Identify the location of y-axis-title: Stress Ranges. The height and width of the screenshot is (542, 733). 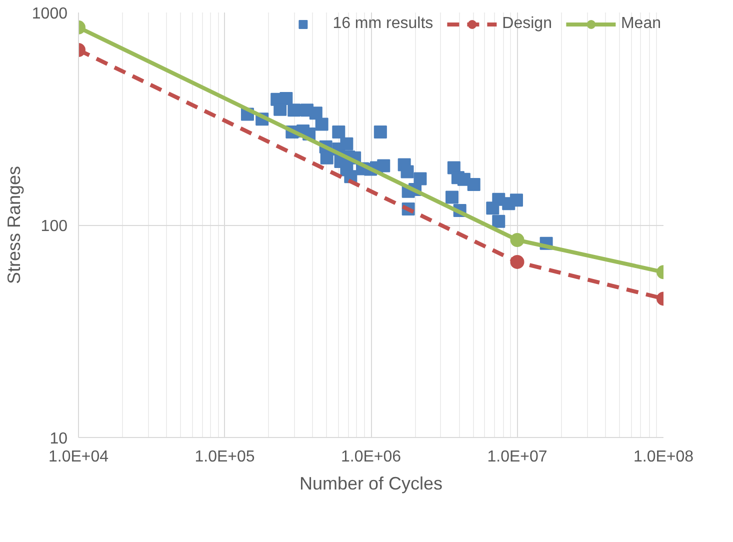
(14, 225).